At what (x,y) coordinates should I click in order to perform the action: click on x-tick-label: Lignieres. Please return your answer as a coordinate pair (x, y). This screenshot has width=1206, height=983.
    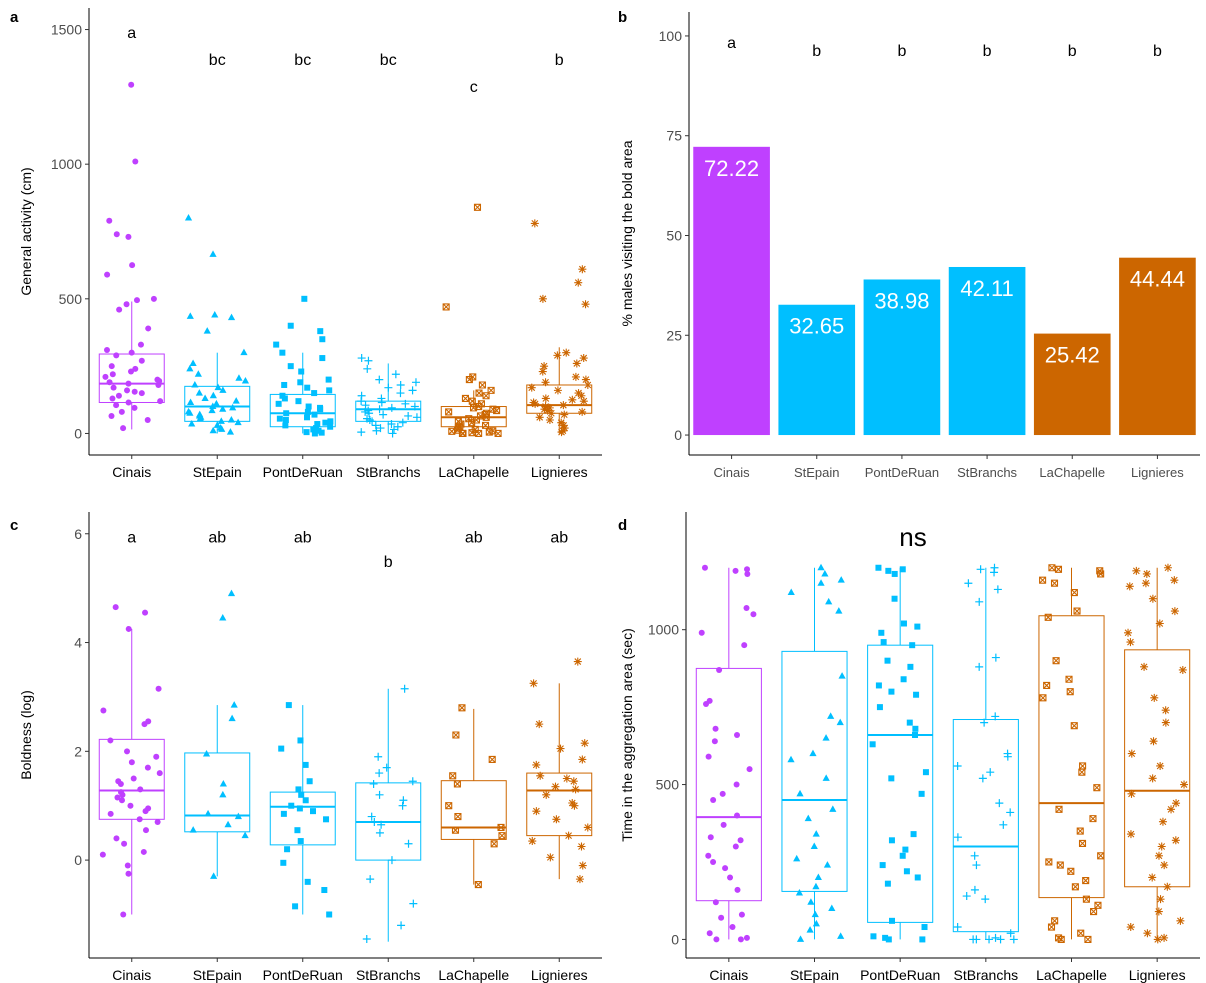
    Looking at the image, I should click on (559, 472).